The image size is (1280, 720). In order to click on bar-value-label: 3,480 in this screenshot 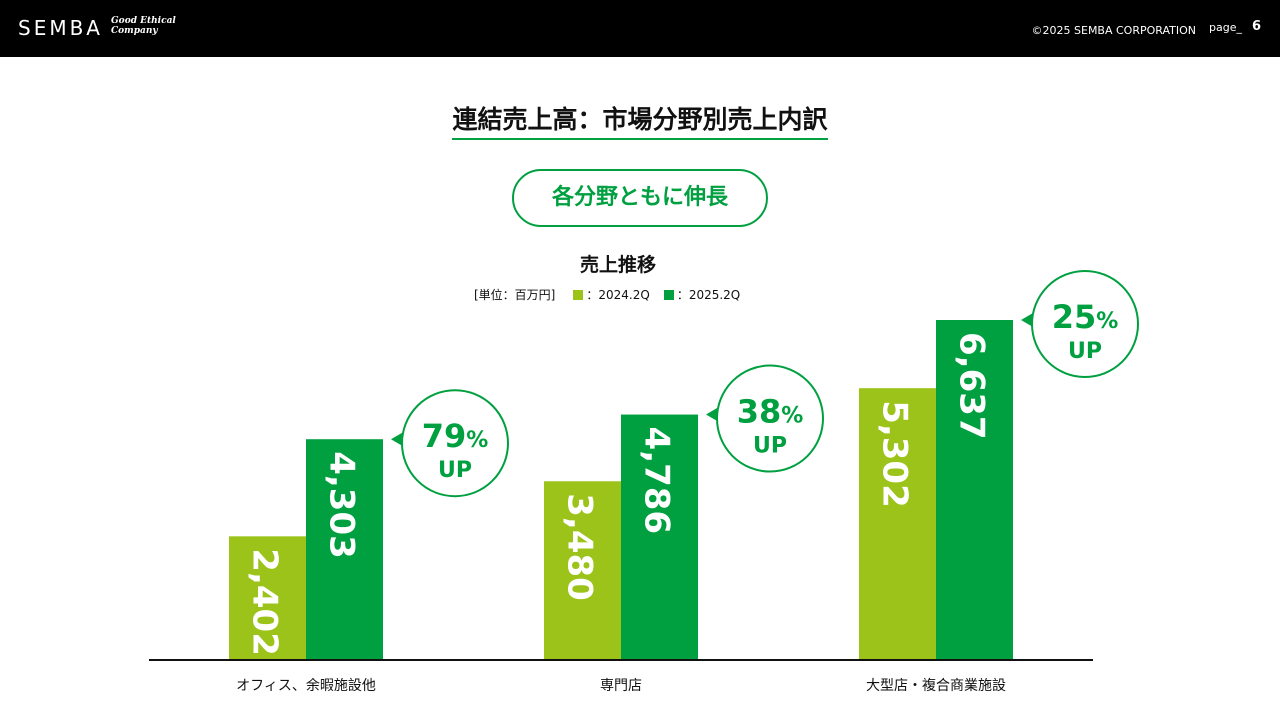, I will do `click(580, 547)`.